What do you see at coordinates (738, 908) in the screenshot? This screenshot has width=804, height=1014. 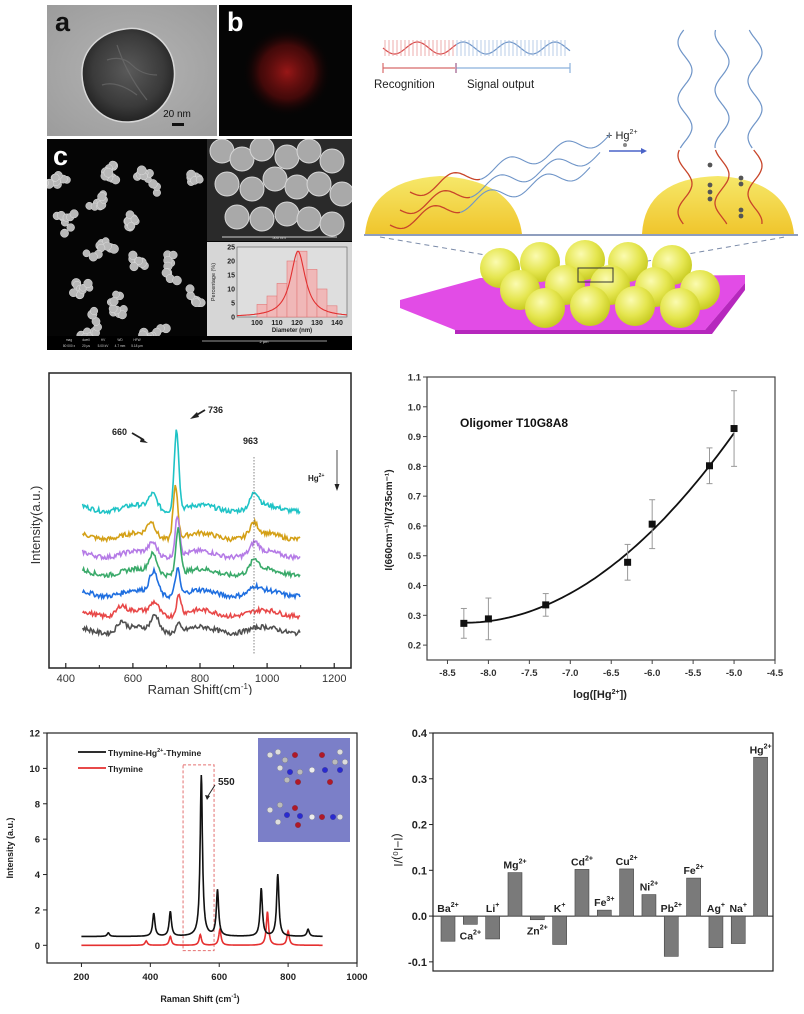 I see `bar-label: Na+` at bounding box center [738, 908].